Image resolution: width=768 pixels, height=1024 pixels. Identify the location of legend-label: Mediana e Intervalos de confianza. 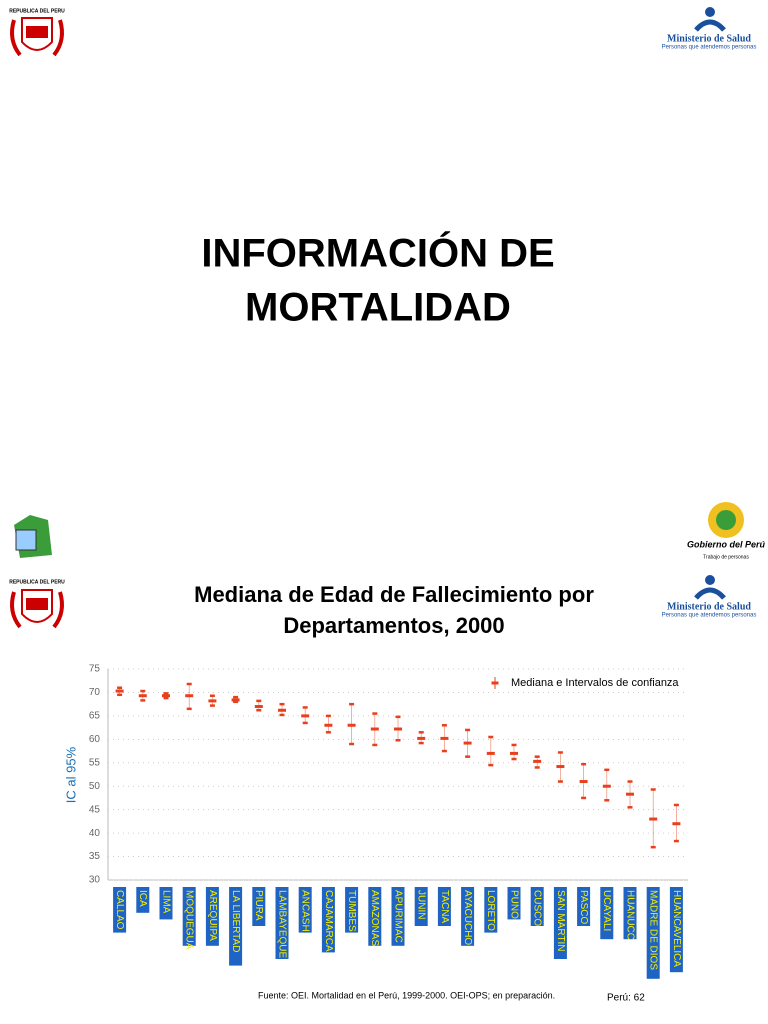
(595, 683).